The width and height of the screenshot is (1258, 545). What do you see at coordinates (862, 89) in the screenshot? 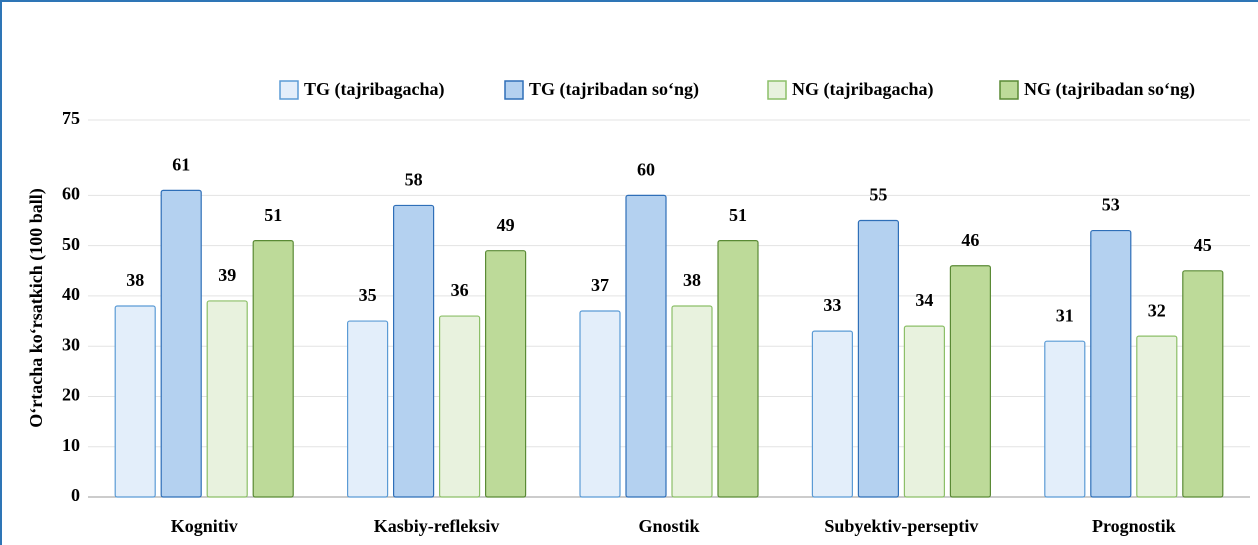
I see `legend-label: NG (tajribagacha)` at bounding box center [862, 89].